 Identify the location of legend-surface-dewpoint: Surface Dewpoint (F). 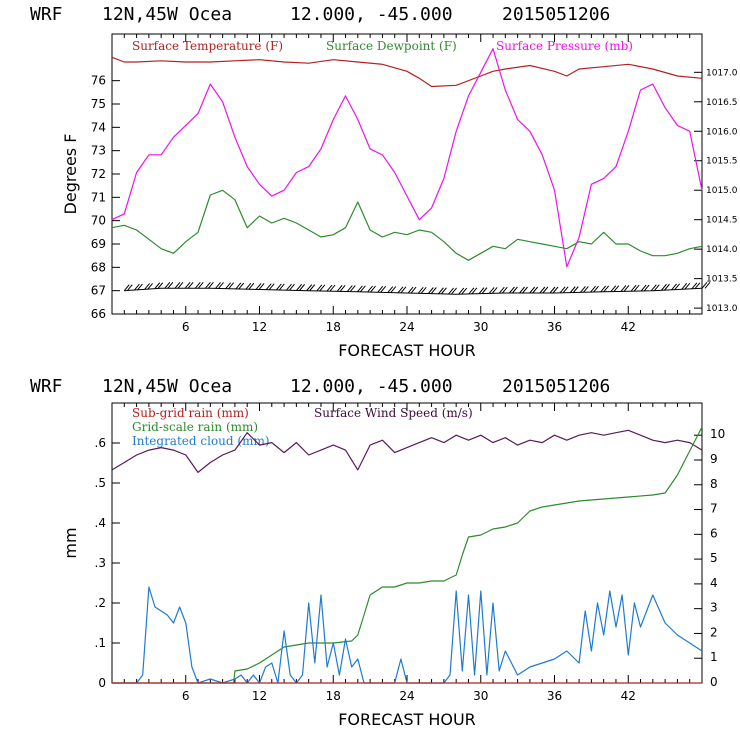
(391, 46).